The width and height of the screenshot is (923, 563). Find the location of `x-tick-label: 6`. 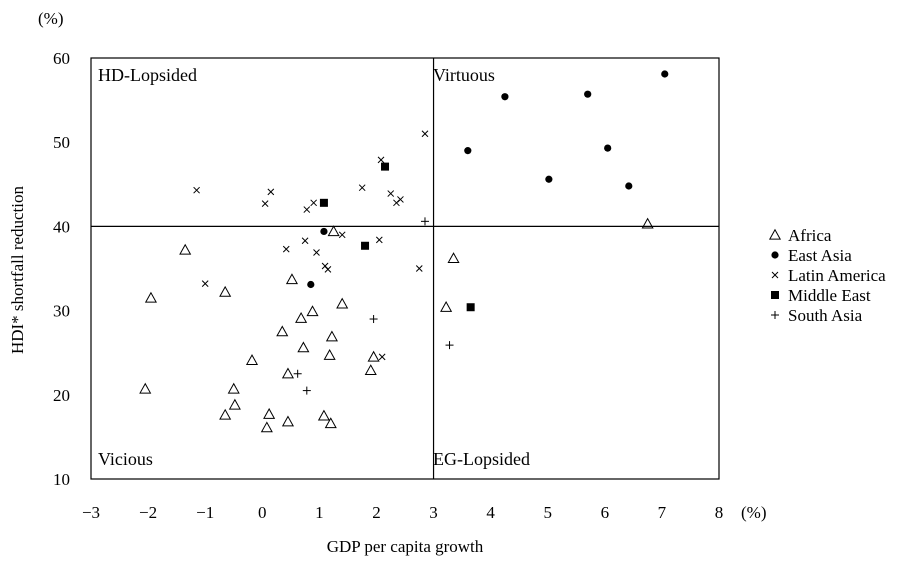

x-tick-label: 6 is located at coordinates (605, 512).